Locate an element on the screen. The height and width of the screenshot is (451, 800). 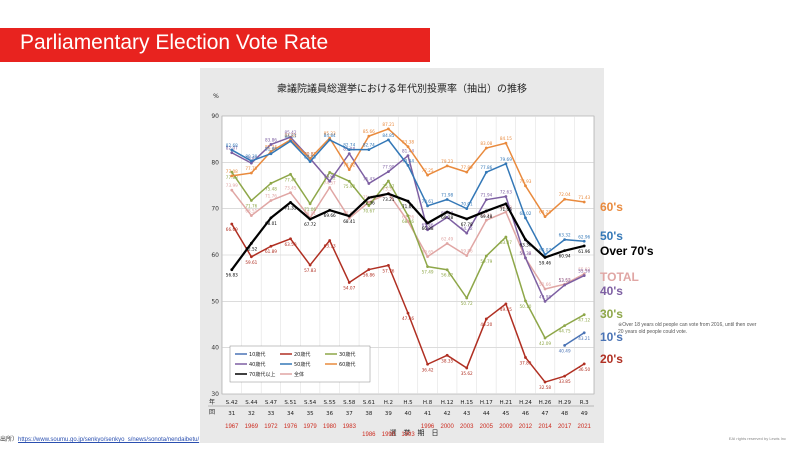
side-label-40s: 40's is located at coordinates (611, 291).